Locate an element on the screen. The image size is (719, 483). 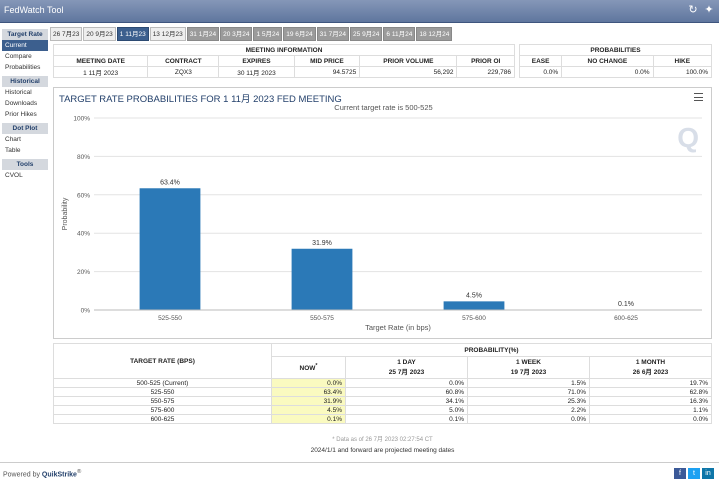
powered-by-text: Powered by is located at coordinates (21, 475).